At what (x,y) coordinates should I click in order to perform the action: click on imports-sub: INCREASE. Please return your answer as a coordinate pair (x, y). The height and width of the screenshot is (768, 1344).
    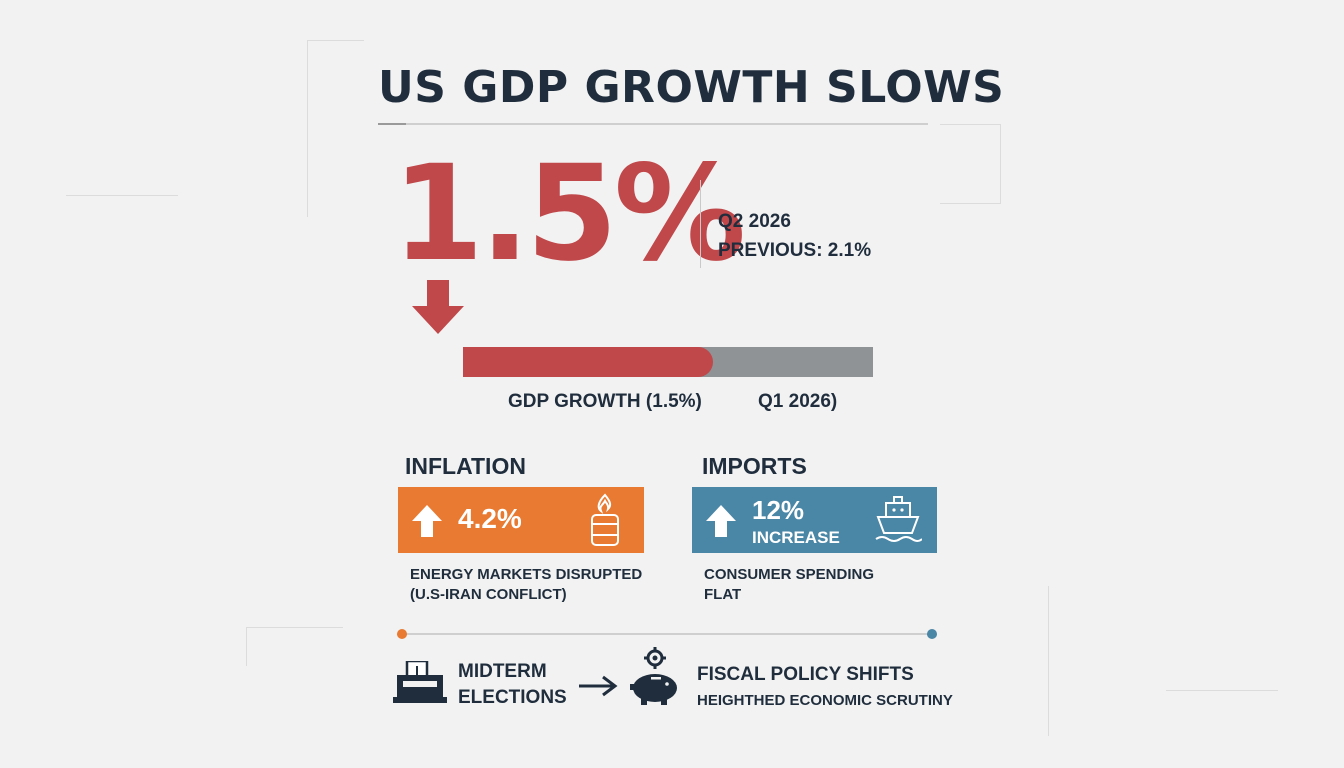
    Looking at the image, I should click on (796, 537).